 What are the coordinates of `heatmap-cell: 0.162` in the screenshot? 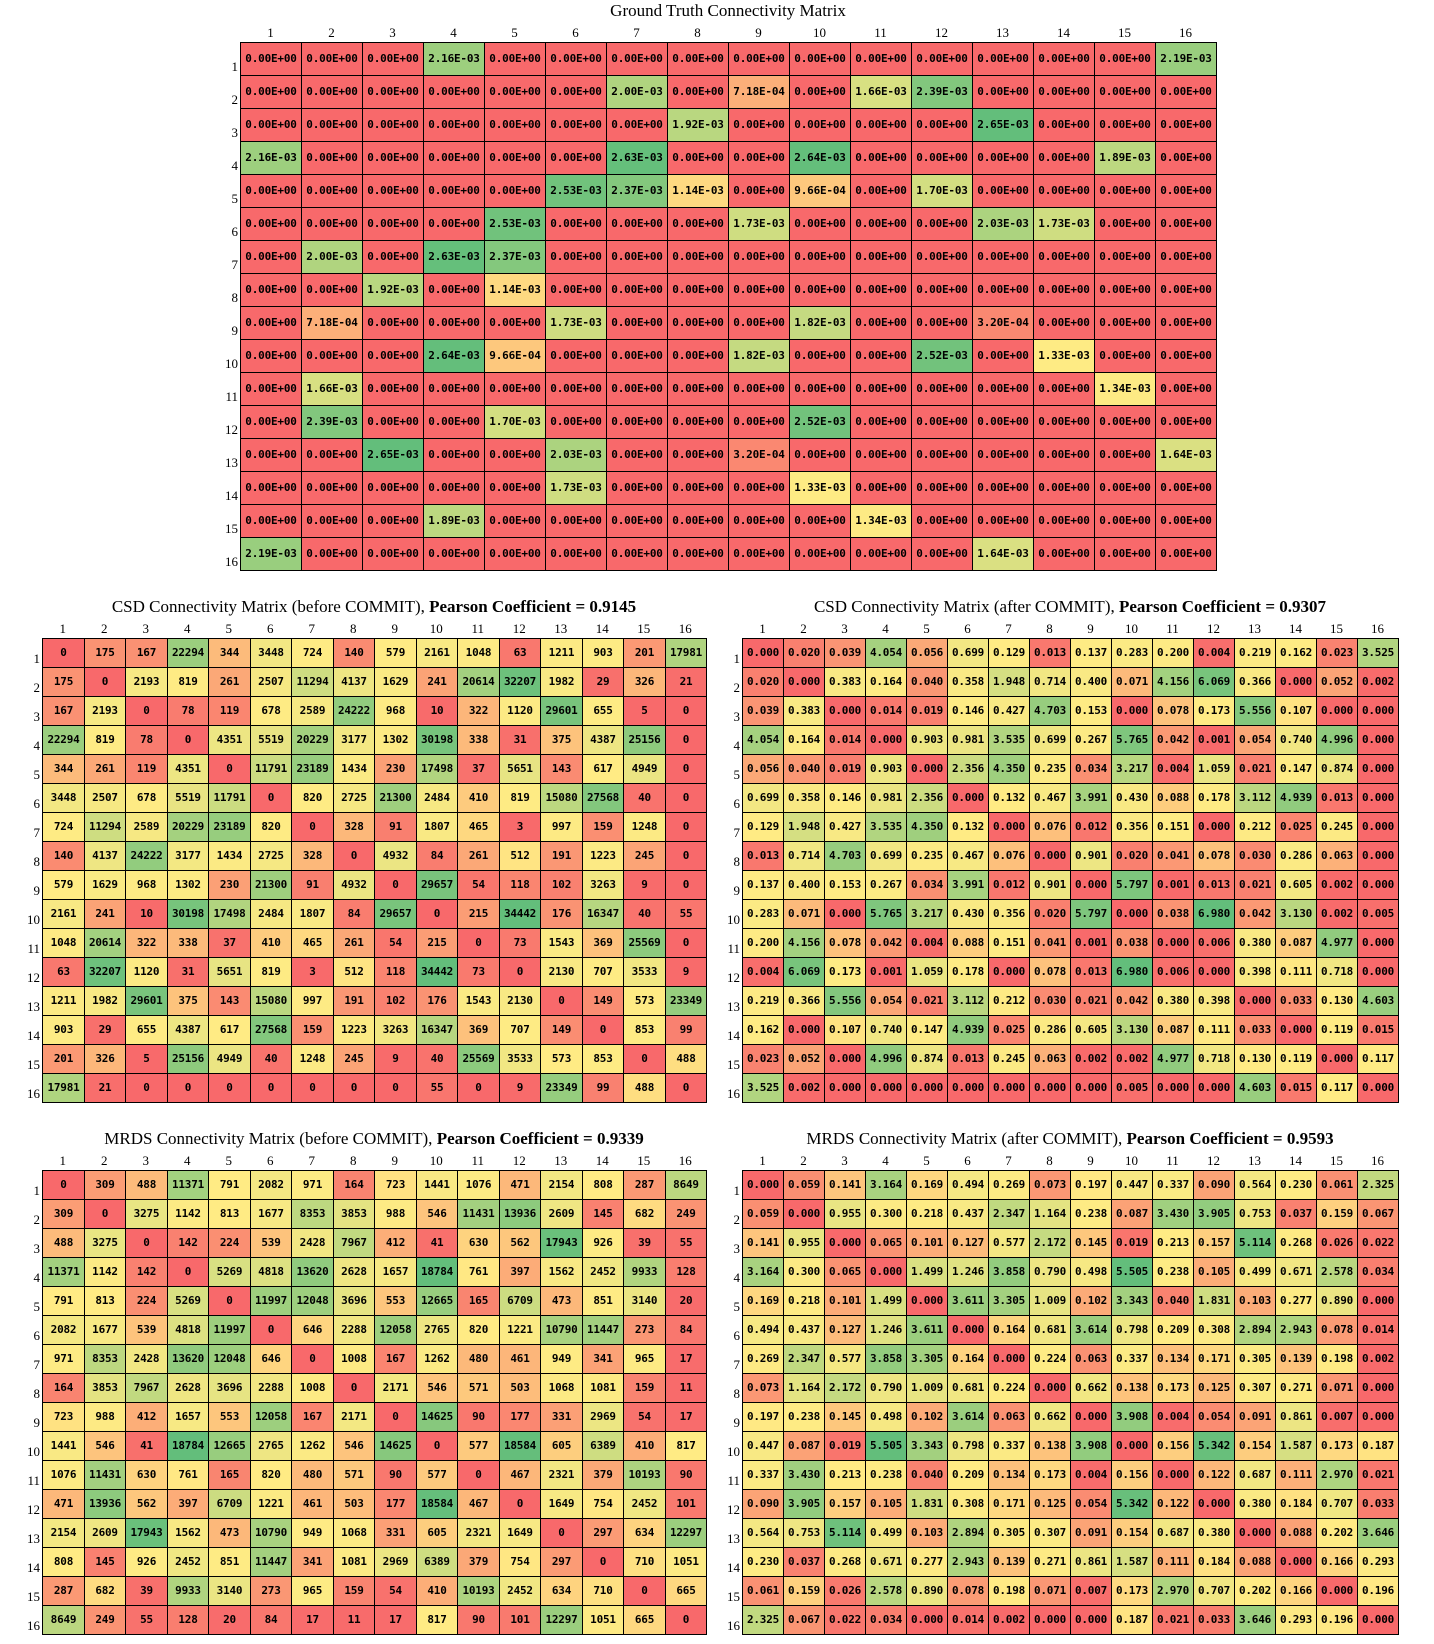 It's located at (763, 1030).